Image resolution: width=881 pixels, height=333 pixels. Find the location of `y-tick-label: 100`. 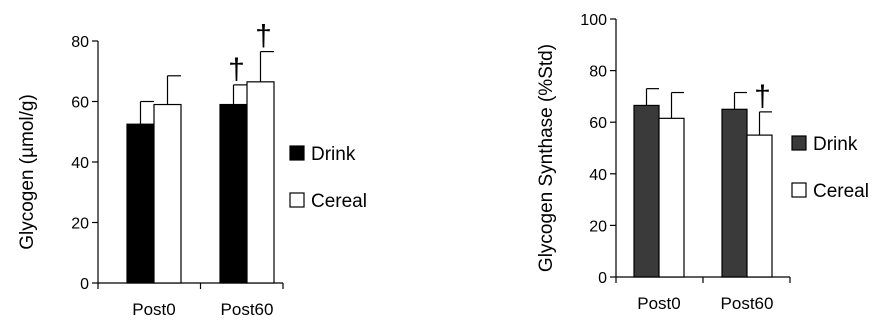

y-tick-label: 100 is located at coordinates (593, 20).